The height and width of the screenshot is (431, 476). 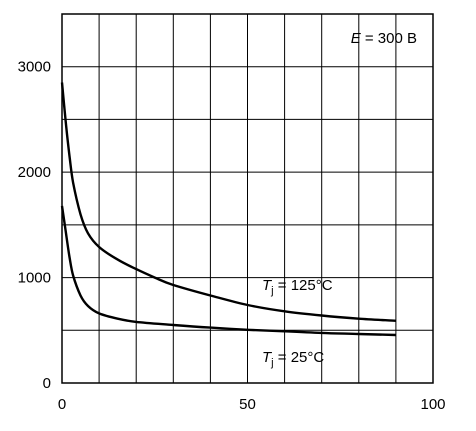 I want to click on series-label-25c-rest: = 25°C, so click(x=299, y=357).